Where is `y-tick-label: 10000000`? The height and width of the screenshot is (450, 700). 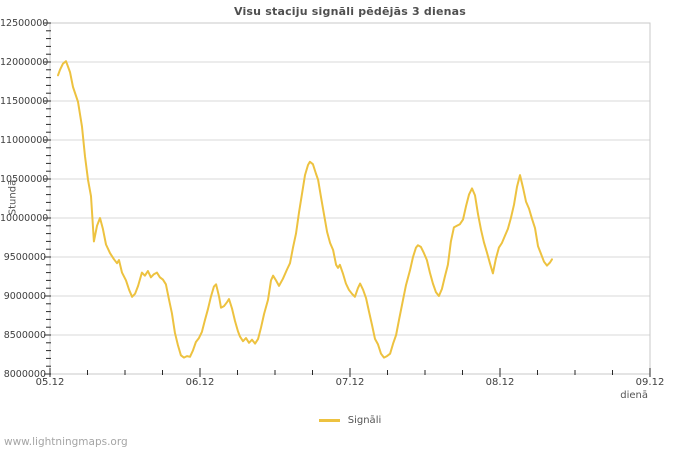
y-tick-label: 10000000 is located at coordinates (24, 218).